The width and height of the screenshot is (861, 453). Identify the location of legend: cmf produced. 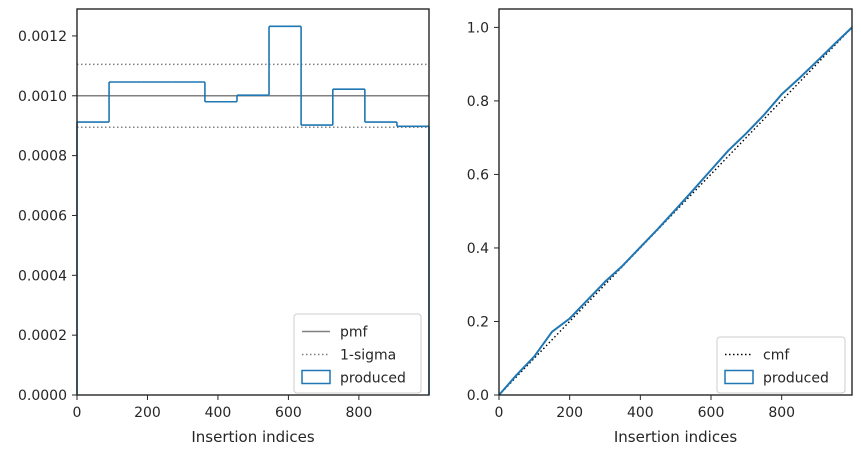
(781, 365).